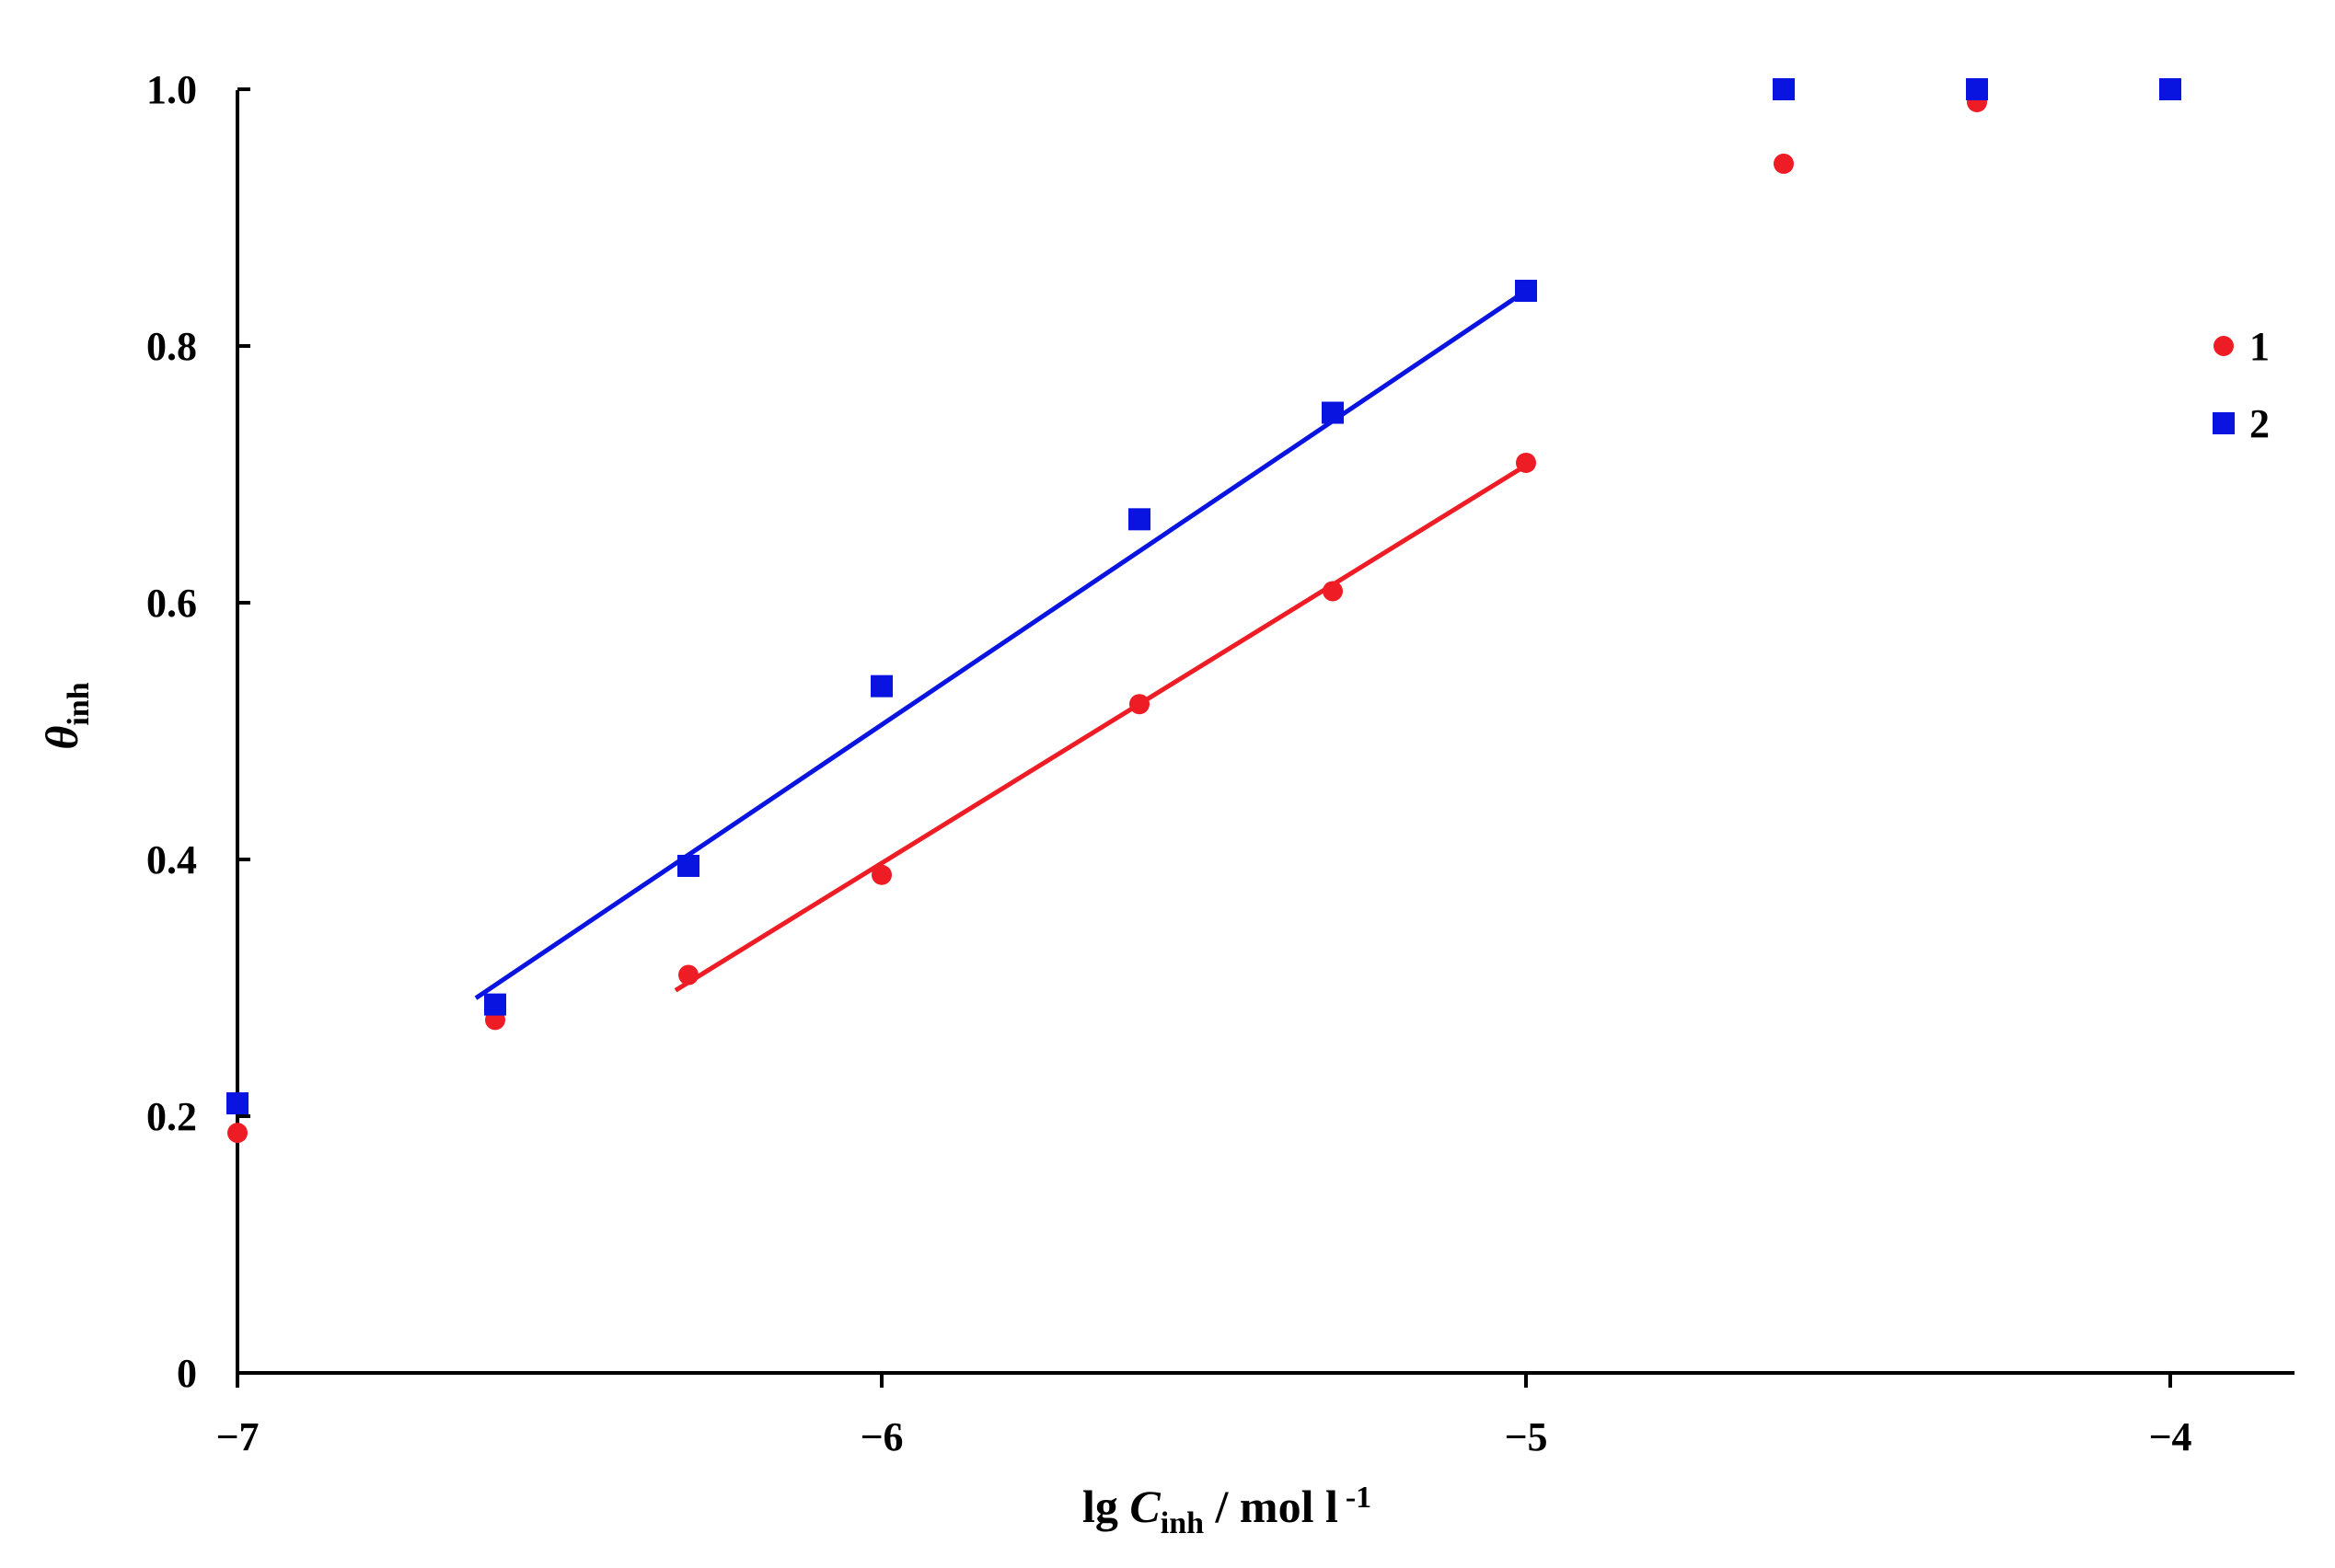 This screenshot has height=1568, width=2335. I want to click on y-label-subscript: inh, so click(79, 703).